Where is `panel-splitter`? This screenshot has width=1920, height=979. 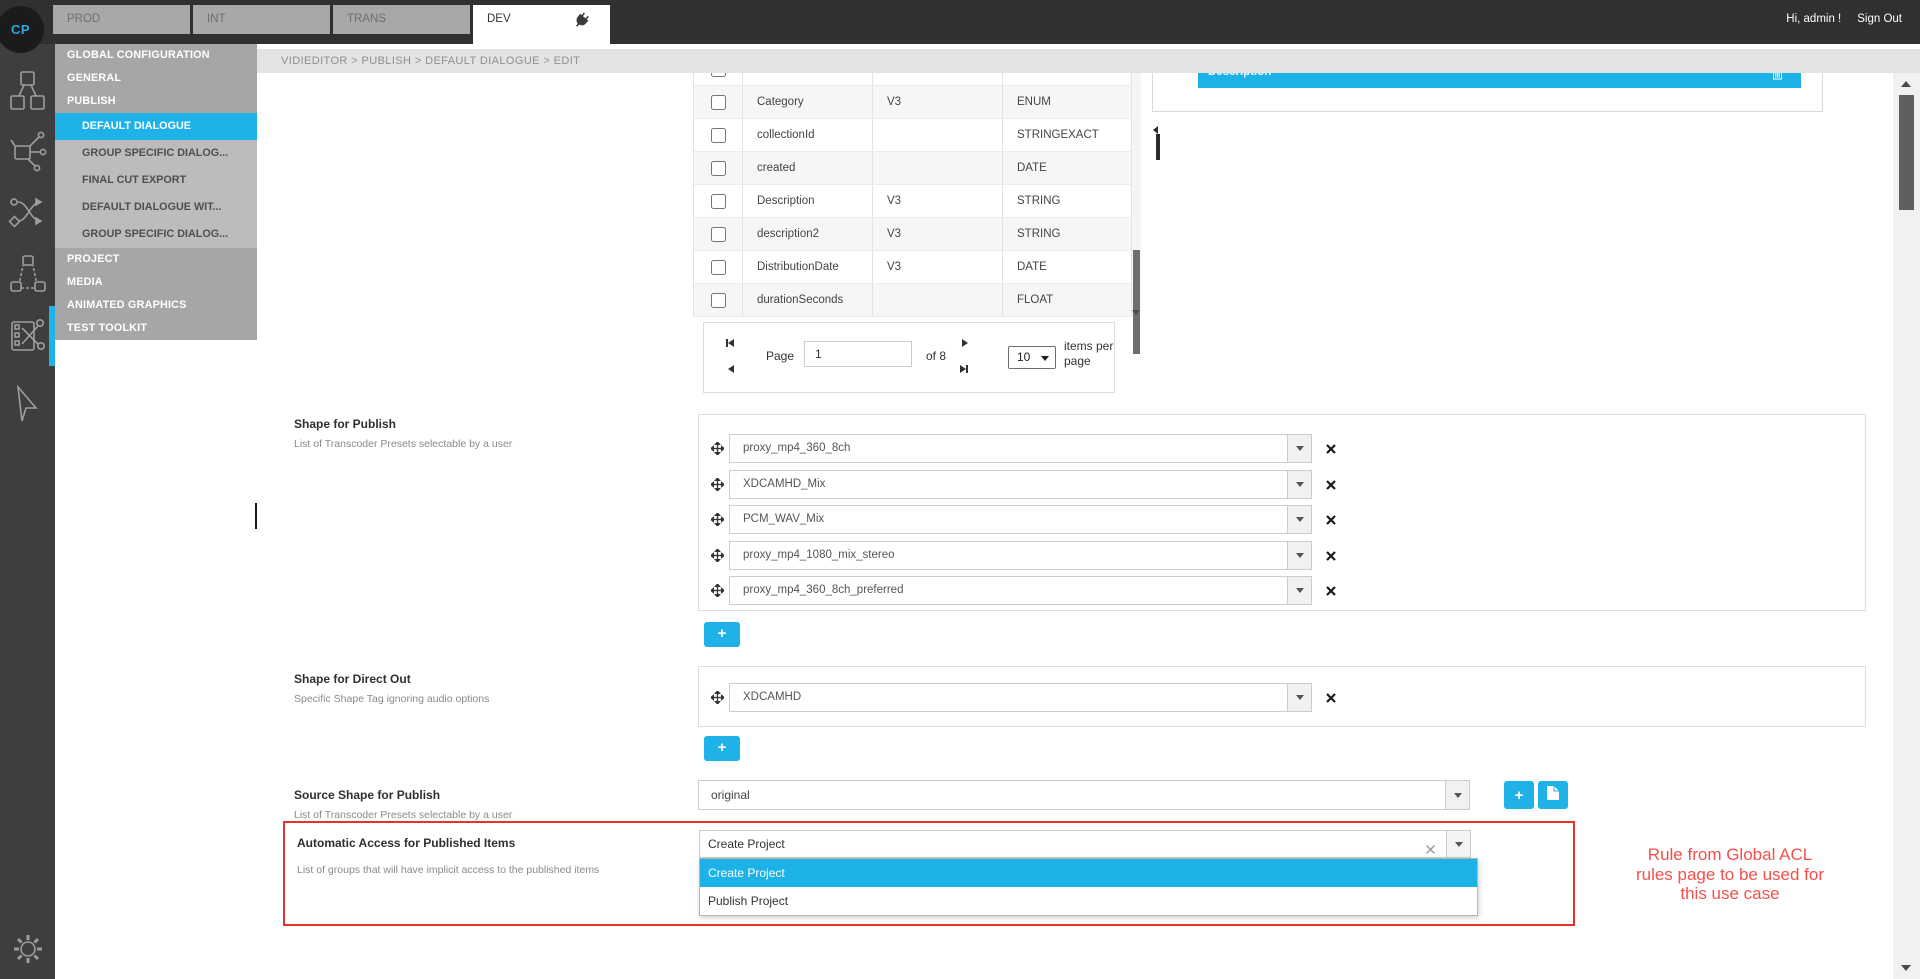
panel-splitter is located at coordinates (1158, 147).